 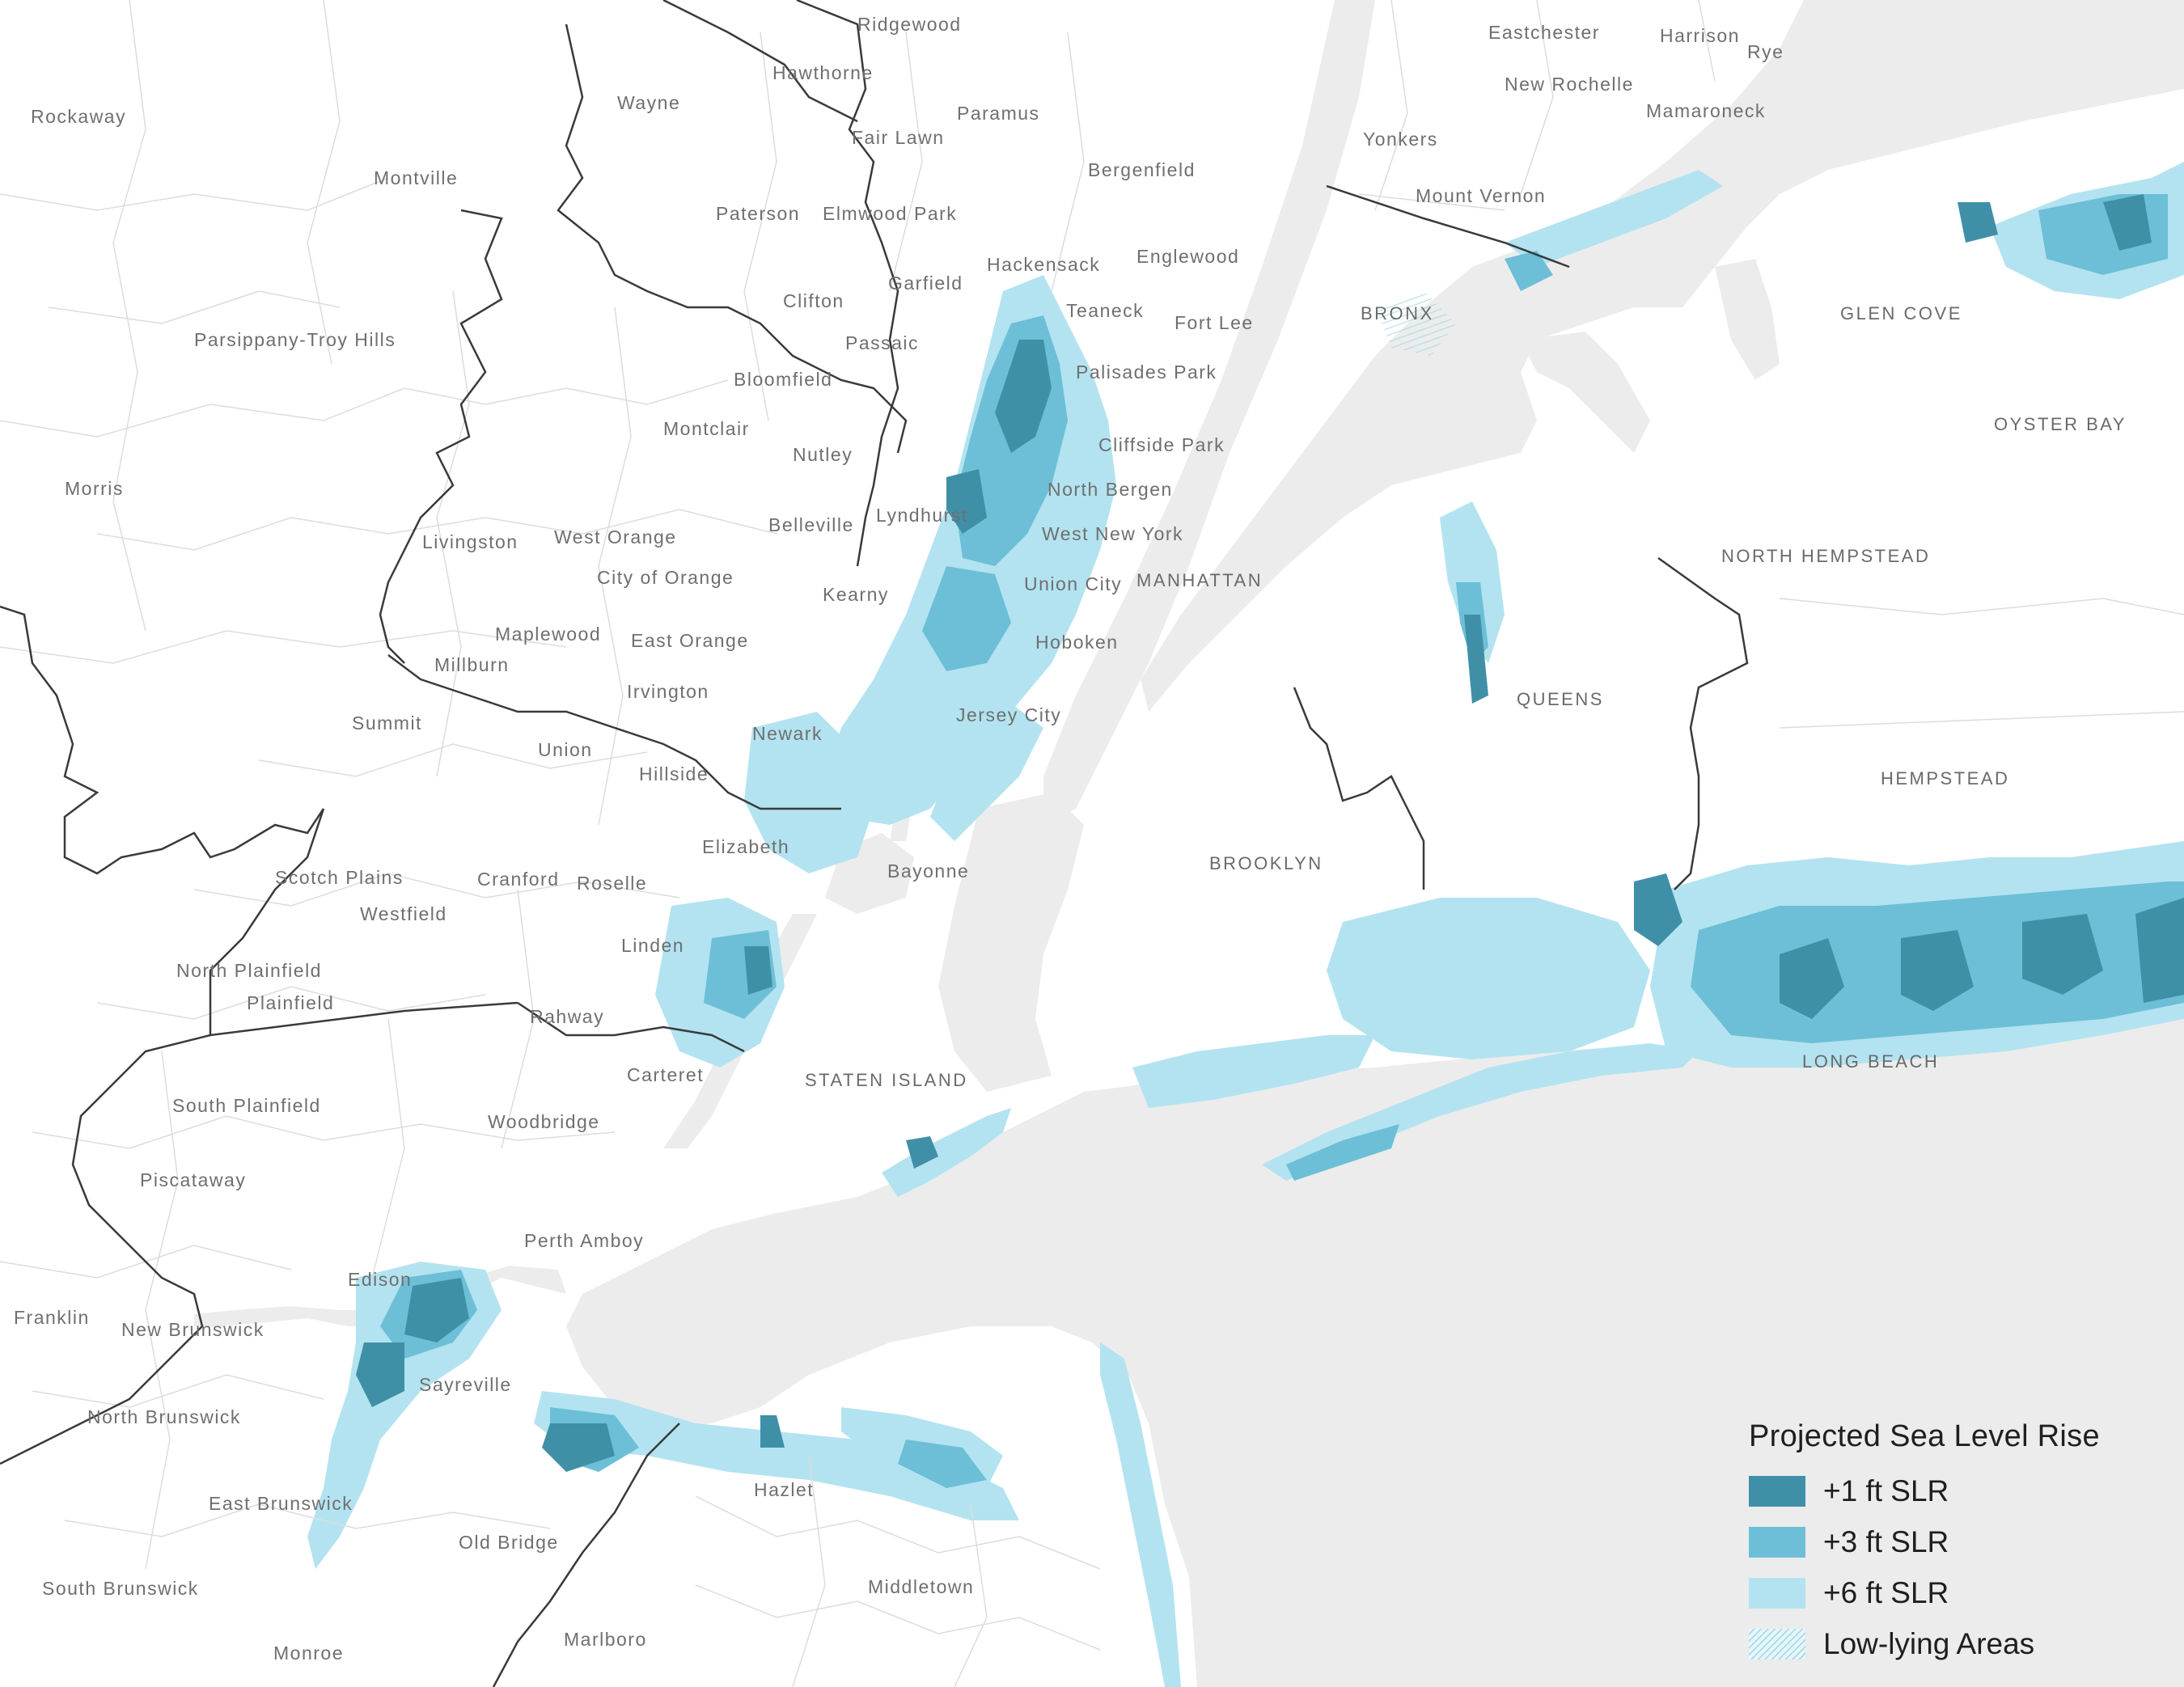 What do you see at coordinates (784, 1489) in the screenshot?
I see `label-hazlet: Hazlet` at bounding box center [784, 1489].